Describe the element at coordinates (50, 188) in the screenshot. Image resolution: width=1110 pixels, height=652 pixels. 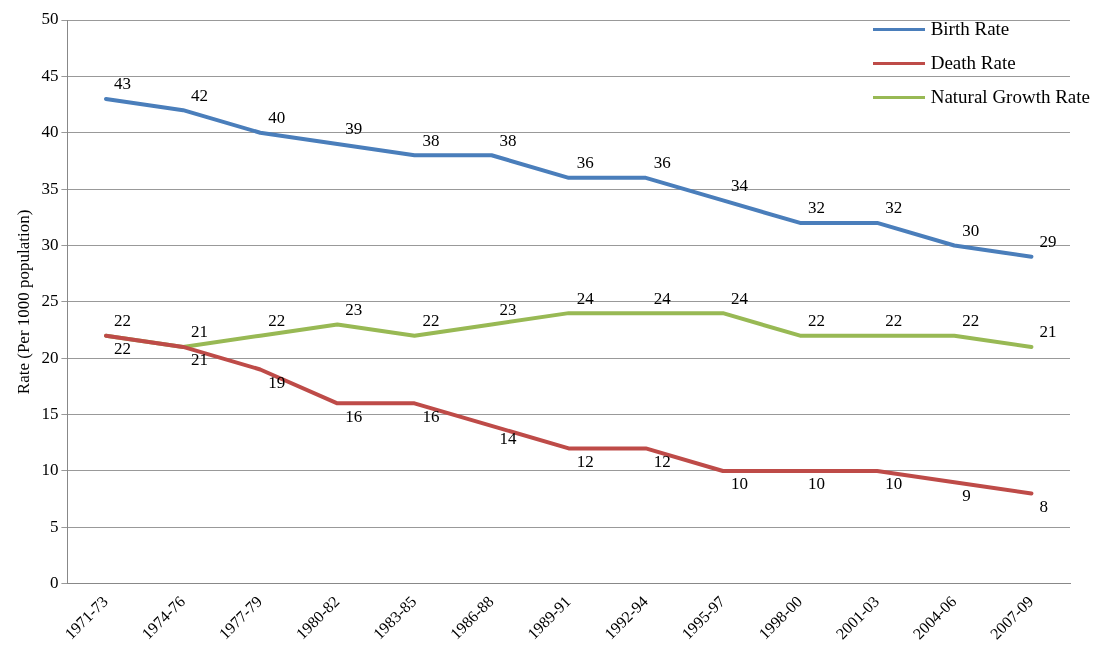
I see `y-tick-label: 35` at that location.